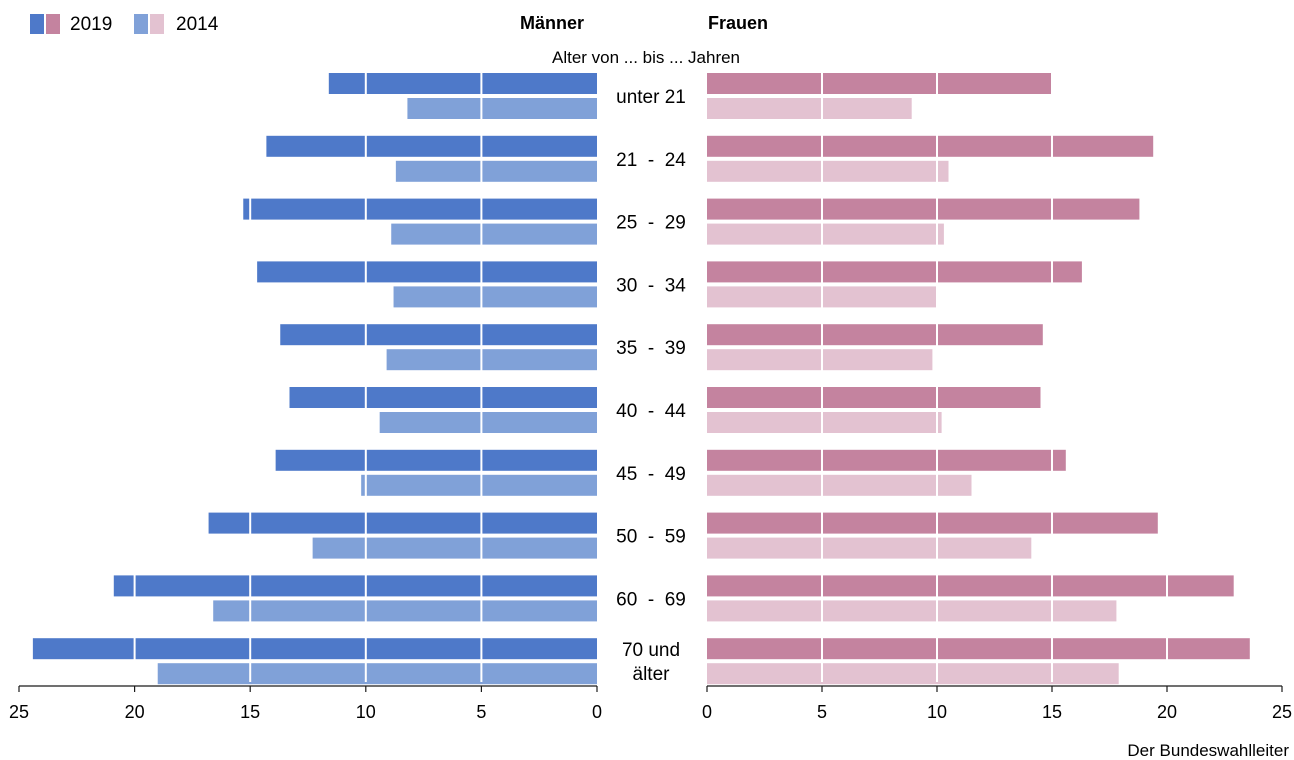 The image size is (1294, 760). Describe the element at coordinates (135, 712) in the screenshot. I see `tick-label-men-20: 20` at that location.